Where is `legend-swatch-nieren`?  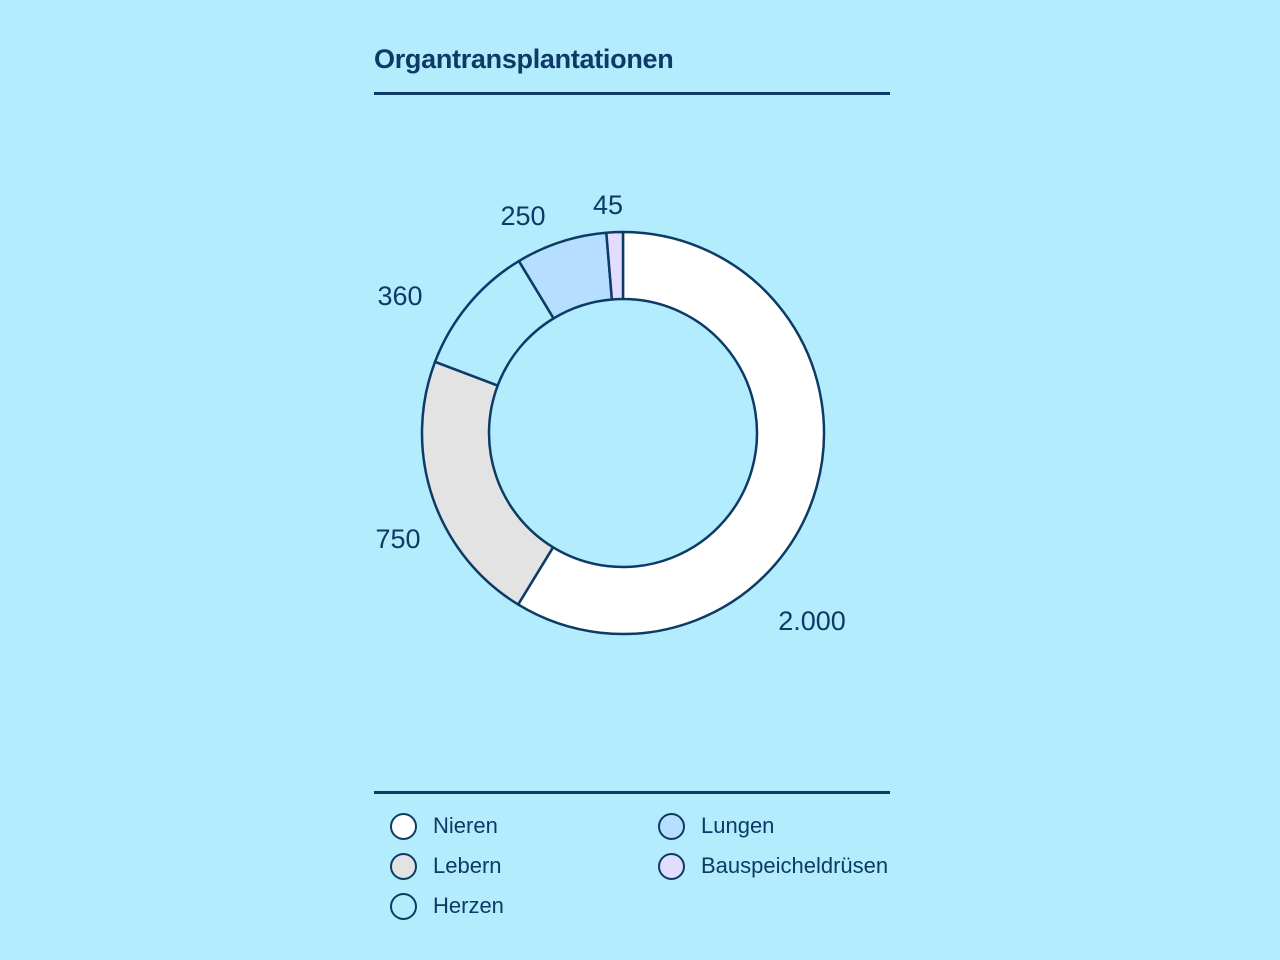 legend-swatch-nieren is located at coordinates (403, 826).